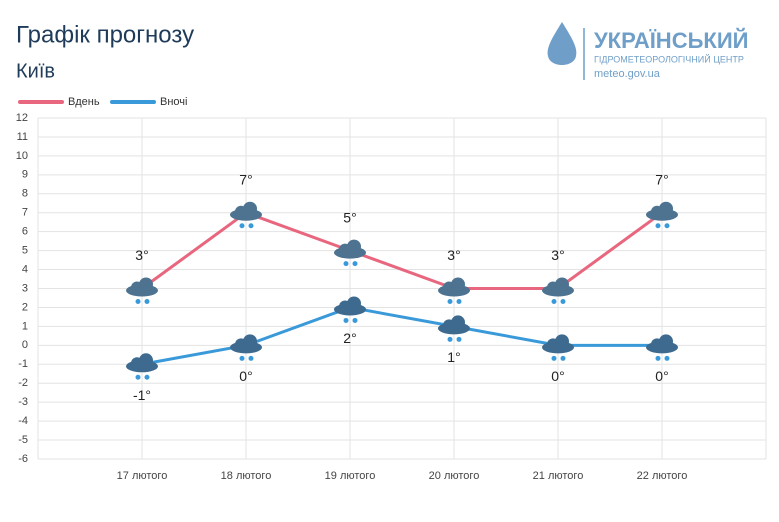 This screenshot has height=522, width=779. I want to click on x-tick-label: 21 лютого, so click(558, 476).